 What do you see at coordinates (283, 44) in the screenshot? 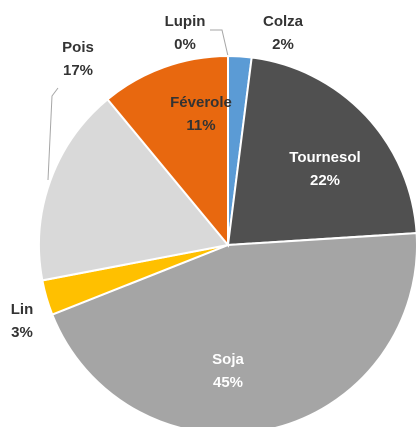
I see `slice-value: 2%` at bounding box center [283, 44].